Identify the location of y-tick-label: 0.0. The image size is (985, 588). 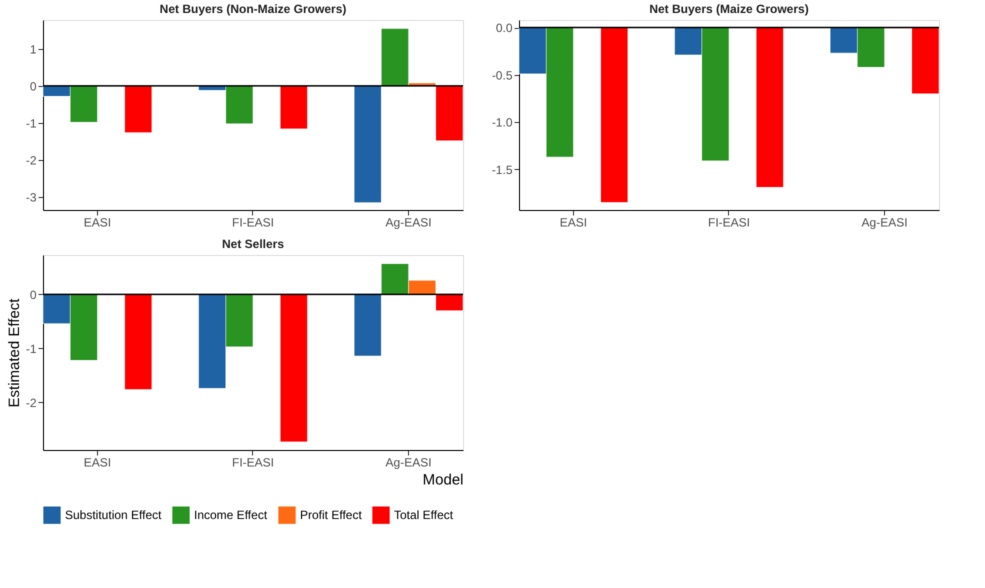
(504, 28).